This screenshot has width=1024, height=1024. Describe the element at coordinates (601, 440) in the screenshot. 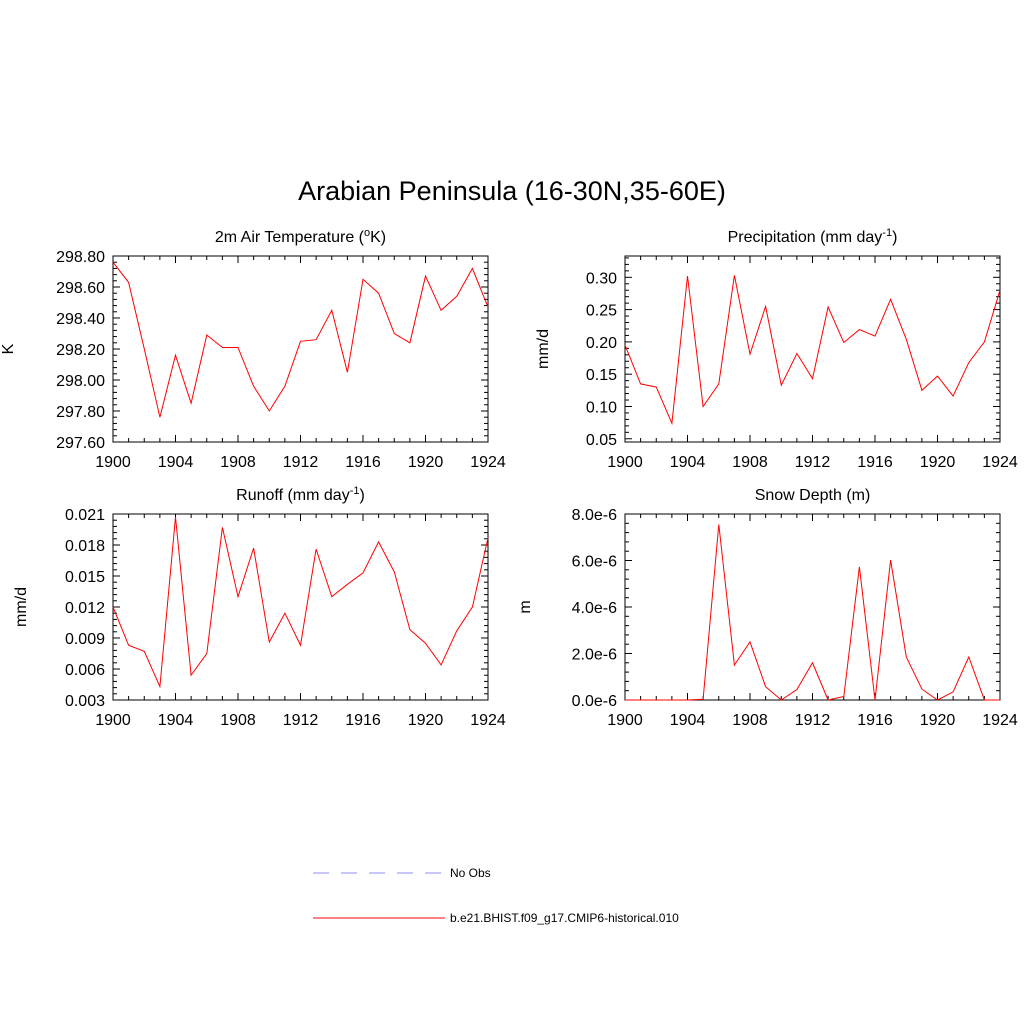

I see `y-tick-label: 0.05` at that location.